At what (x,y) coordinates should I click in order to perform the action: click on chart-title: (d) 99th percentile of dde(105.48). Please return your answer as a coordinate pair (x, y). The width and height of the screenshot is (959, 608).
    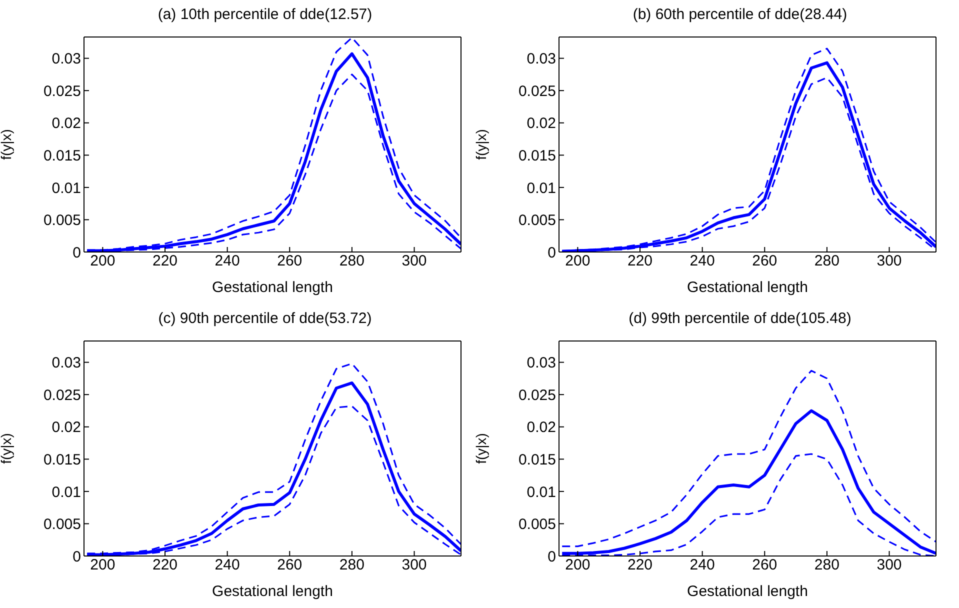
    Looking at the image, I should click on (740, 319).